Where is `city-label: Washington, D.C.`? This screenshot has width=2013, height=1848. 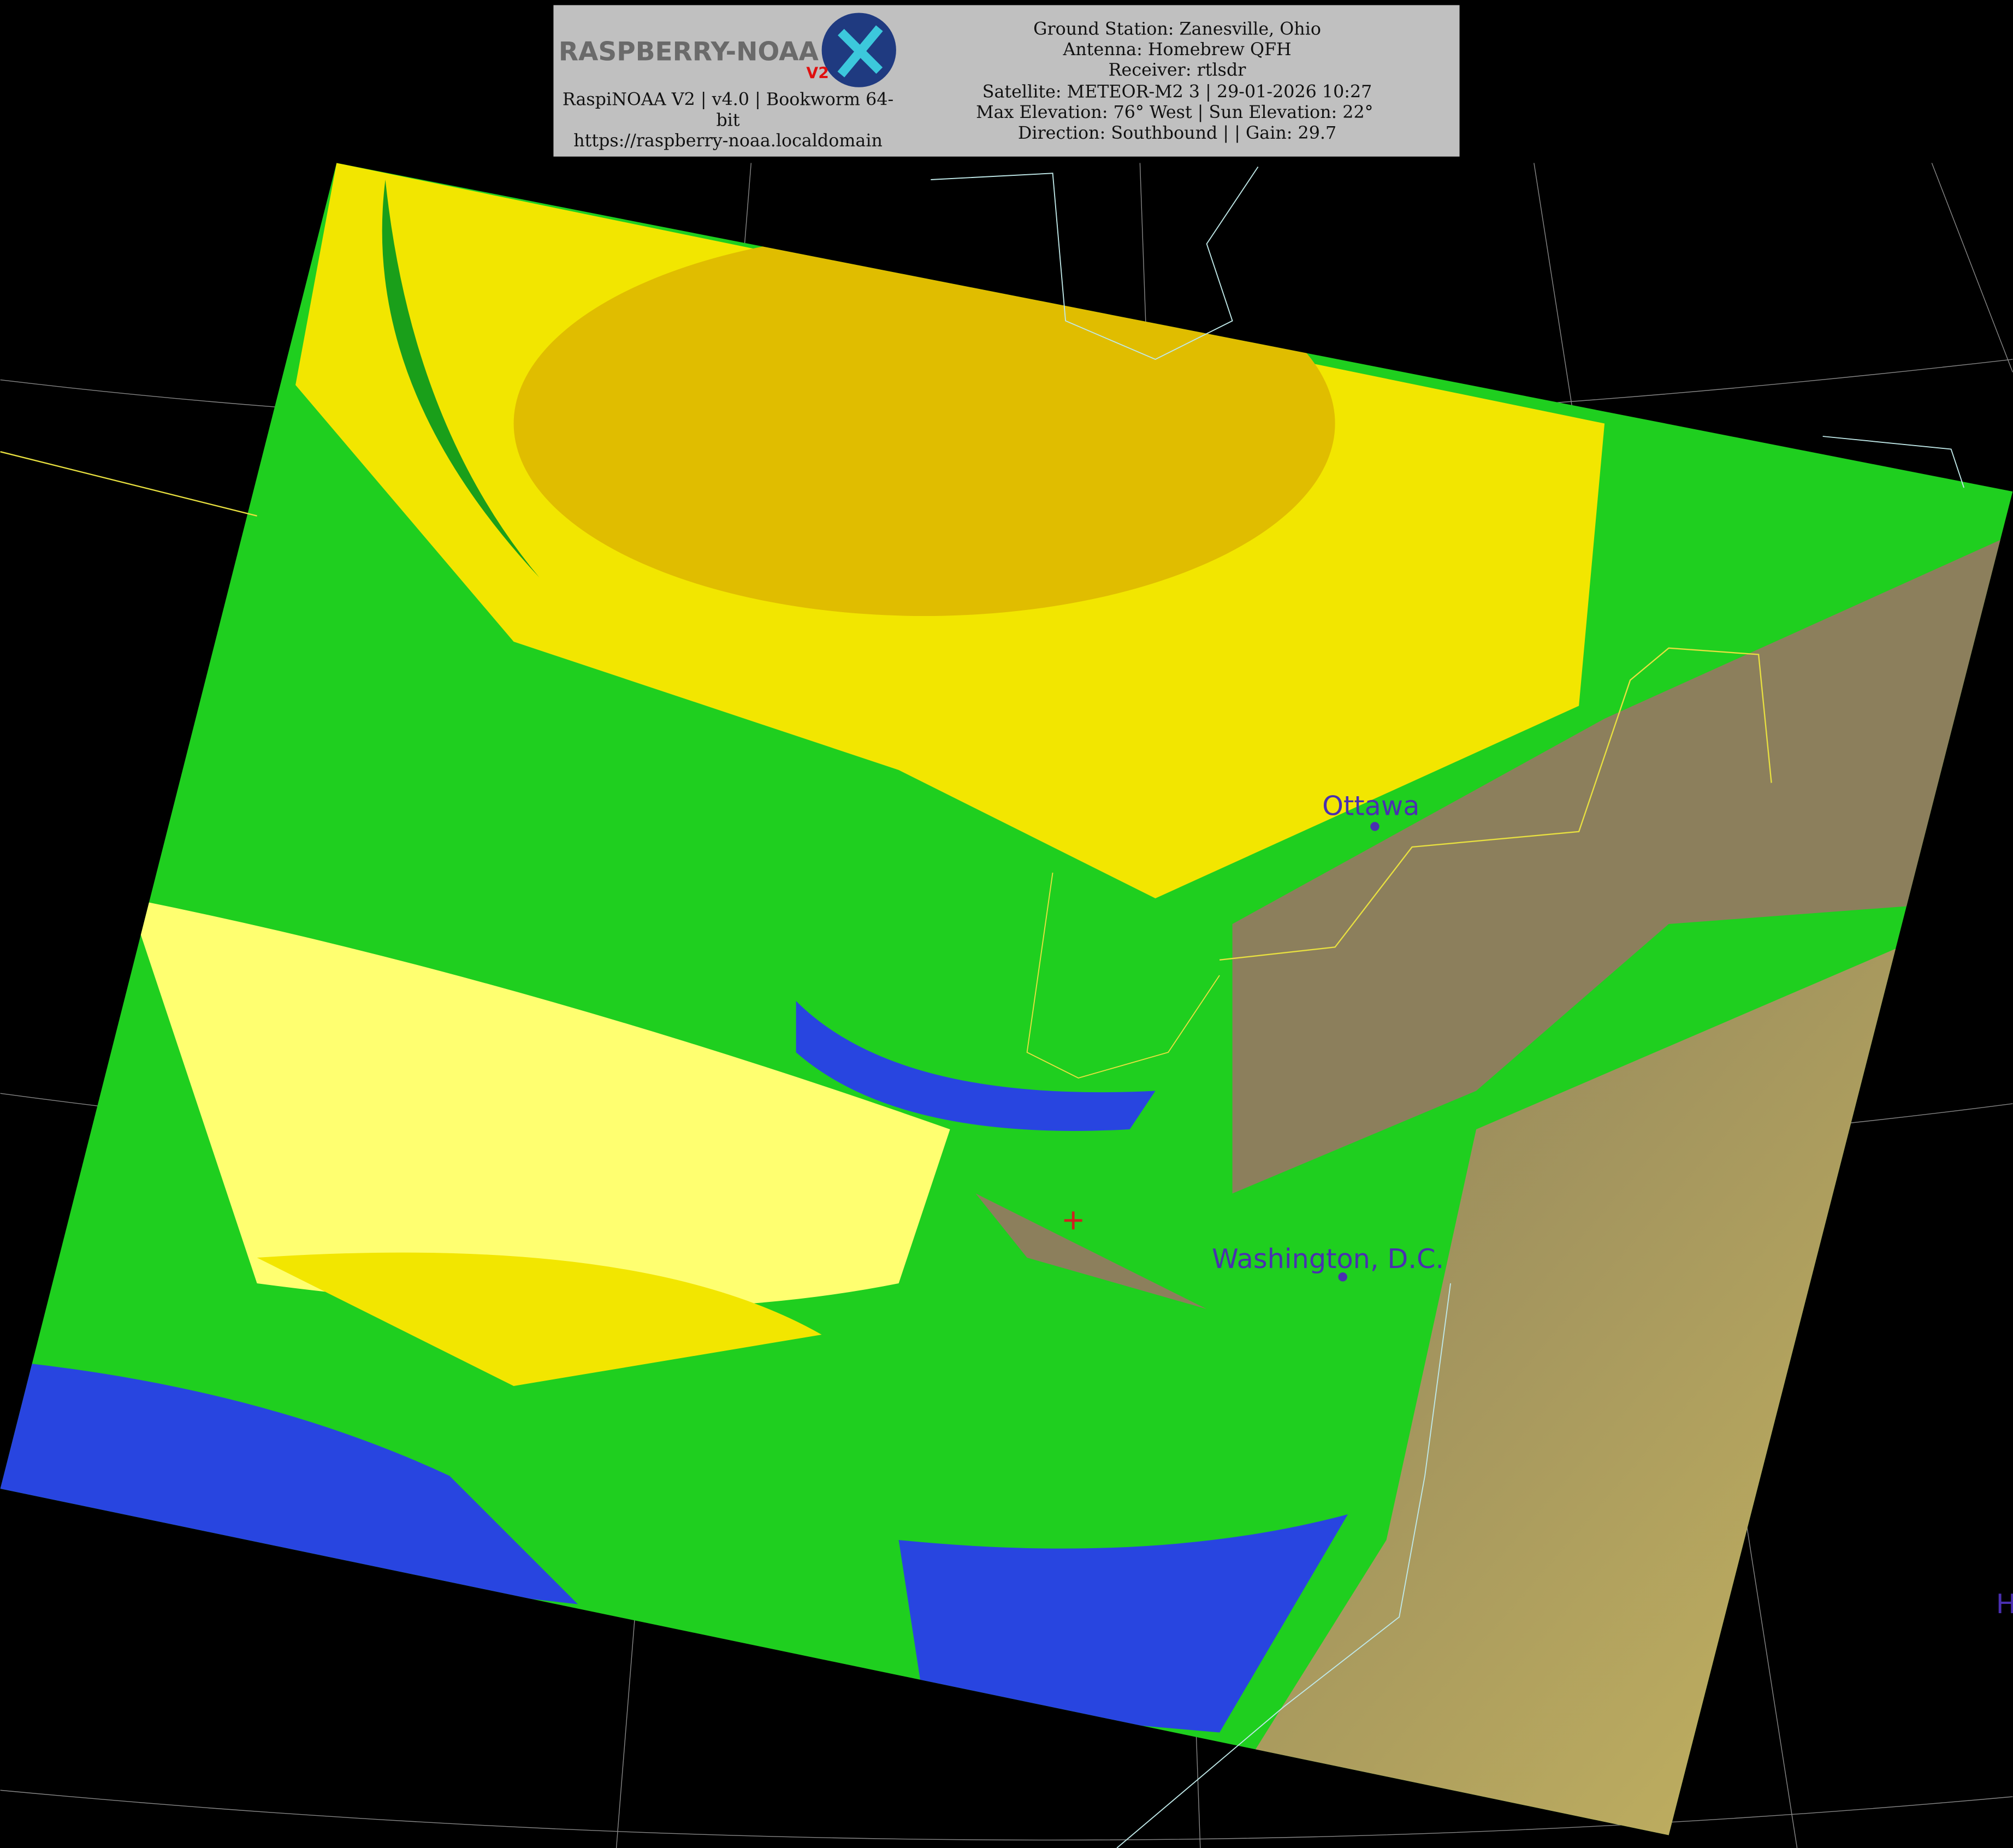 city-label: Washington, D.C. is located at coordinates (1328, 1259).